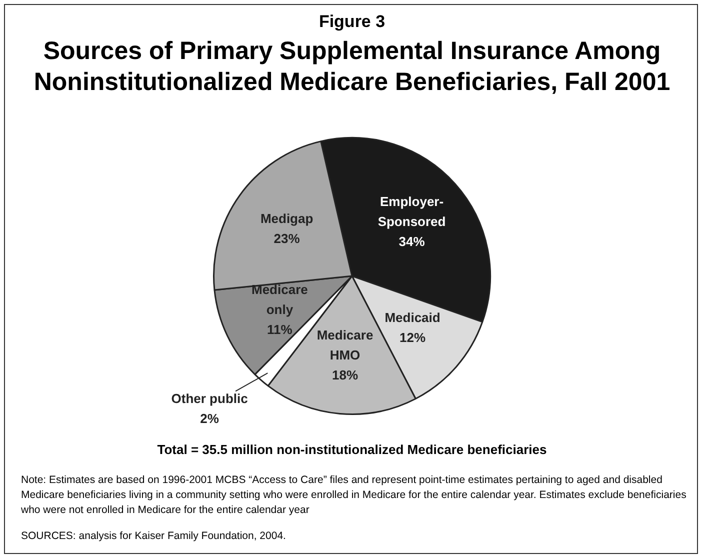 Image resolution: width=704 pixels, height=560 pixels. Describe the element at coordinates (412, 212) in the screenshot. I see `slice-label: Employer-Sponsored` at that location.